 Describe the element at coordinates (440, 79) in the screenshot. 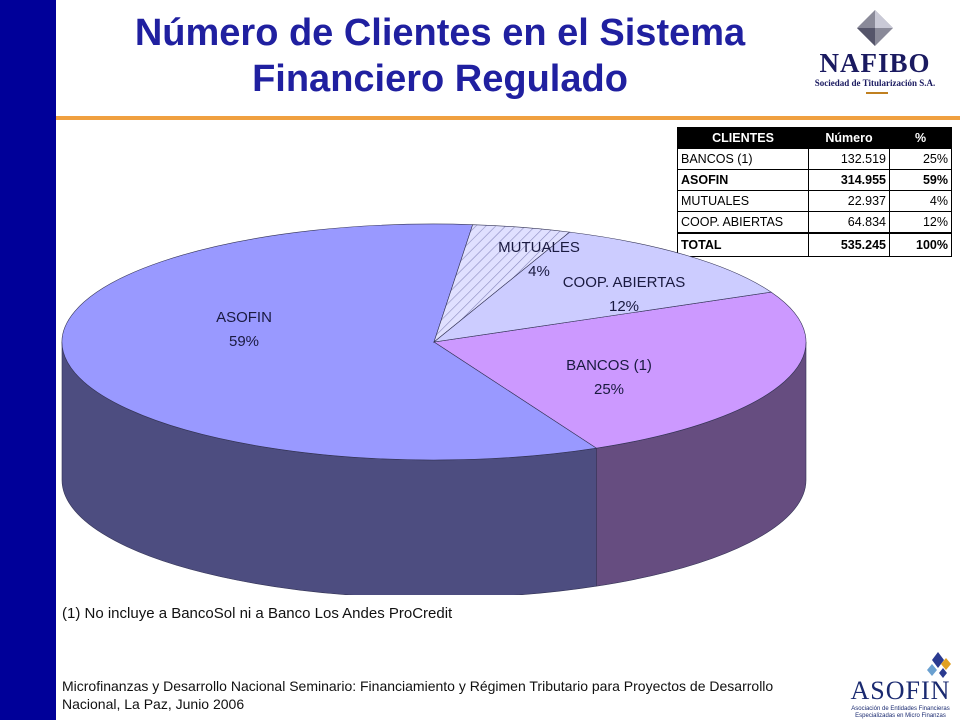

I see `page-title-line-2: Financiero Regulado` at that location.